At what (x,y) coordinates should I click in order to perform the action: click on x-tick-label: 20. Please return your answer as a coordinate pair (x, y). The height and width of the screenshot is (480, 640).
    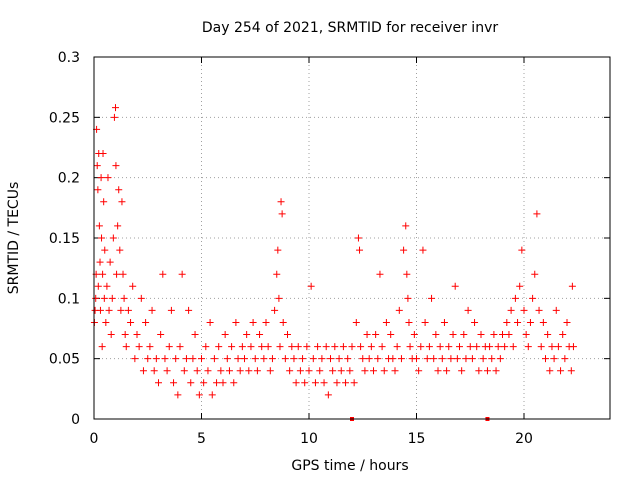
    Looking at the image, I should click on (524, 439).